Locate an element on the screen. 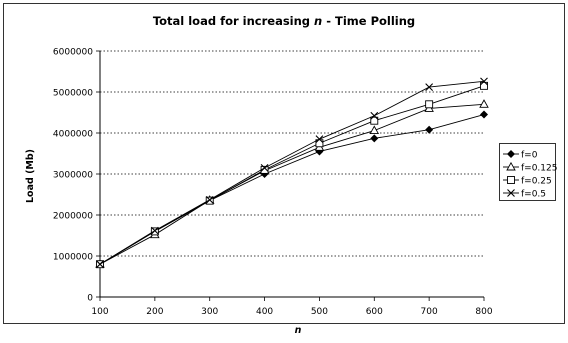  x-tick-label: 200 is located at coordinates (154, 312).